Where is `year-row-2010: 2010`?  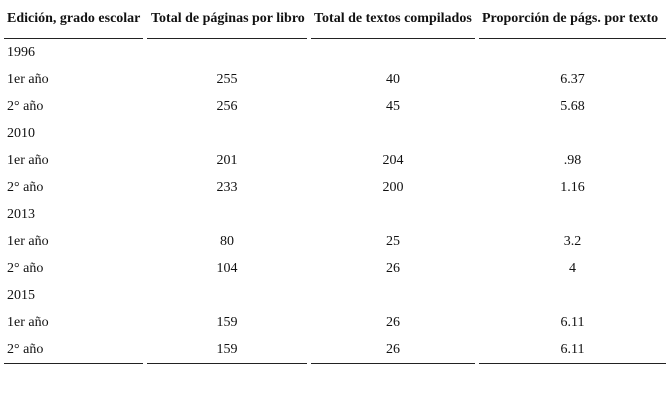
year-row-2010: 2010 is located at coordinates (335, 133).